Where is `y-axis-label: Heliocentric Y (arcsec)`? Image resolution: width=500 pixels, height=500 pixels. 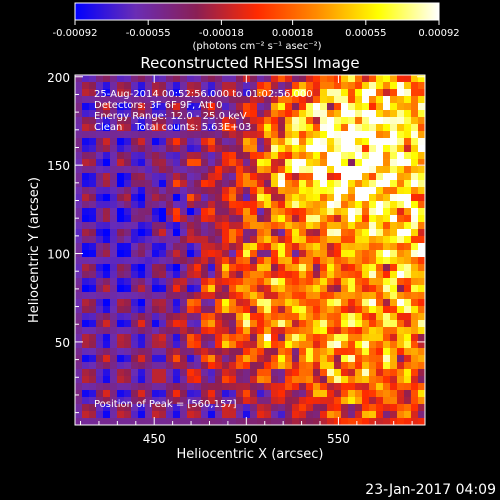
y-axis-label: Heliocentric Y (arcsec) is located at coordinates (34, 250).